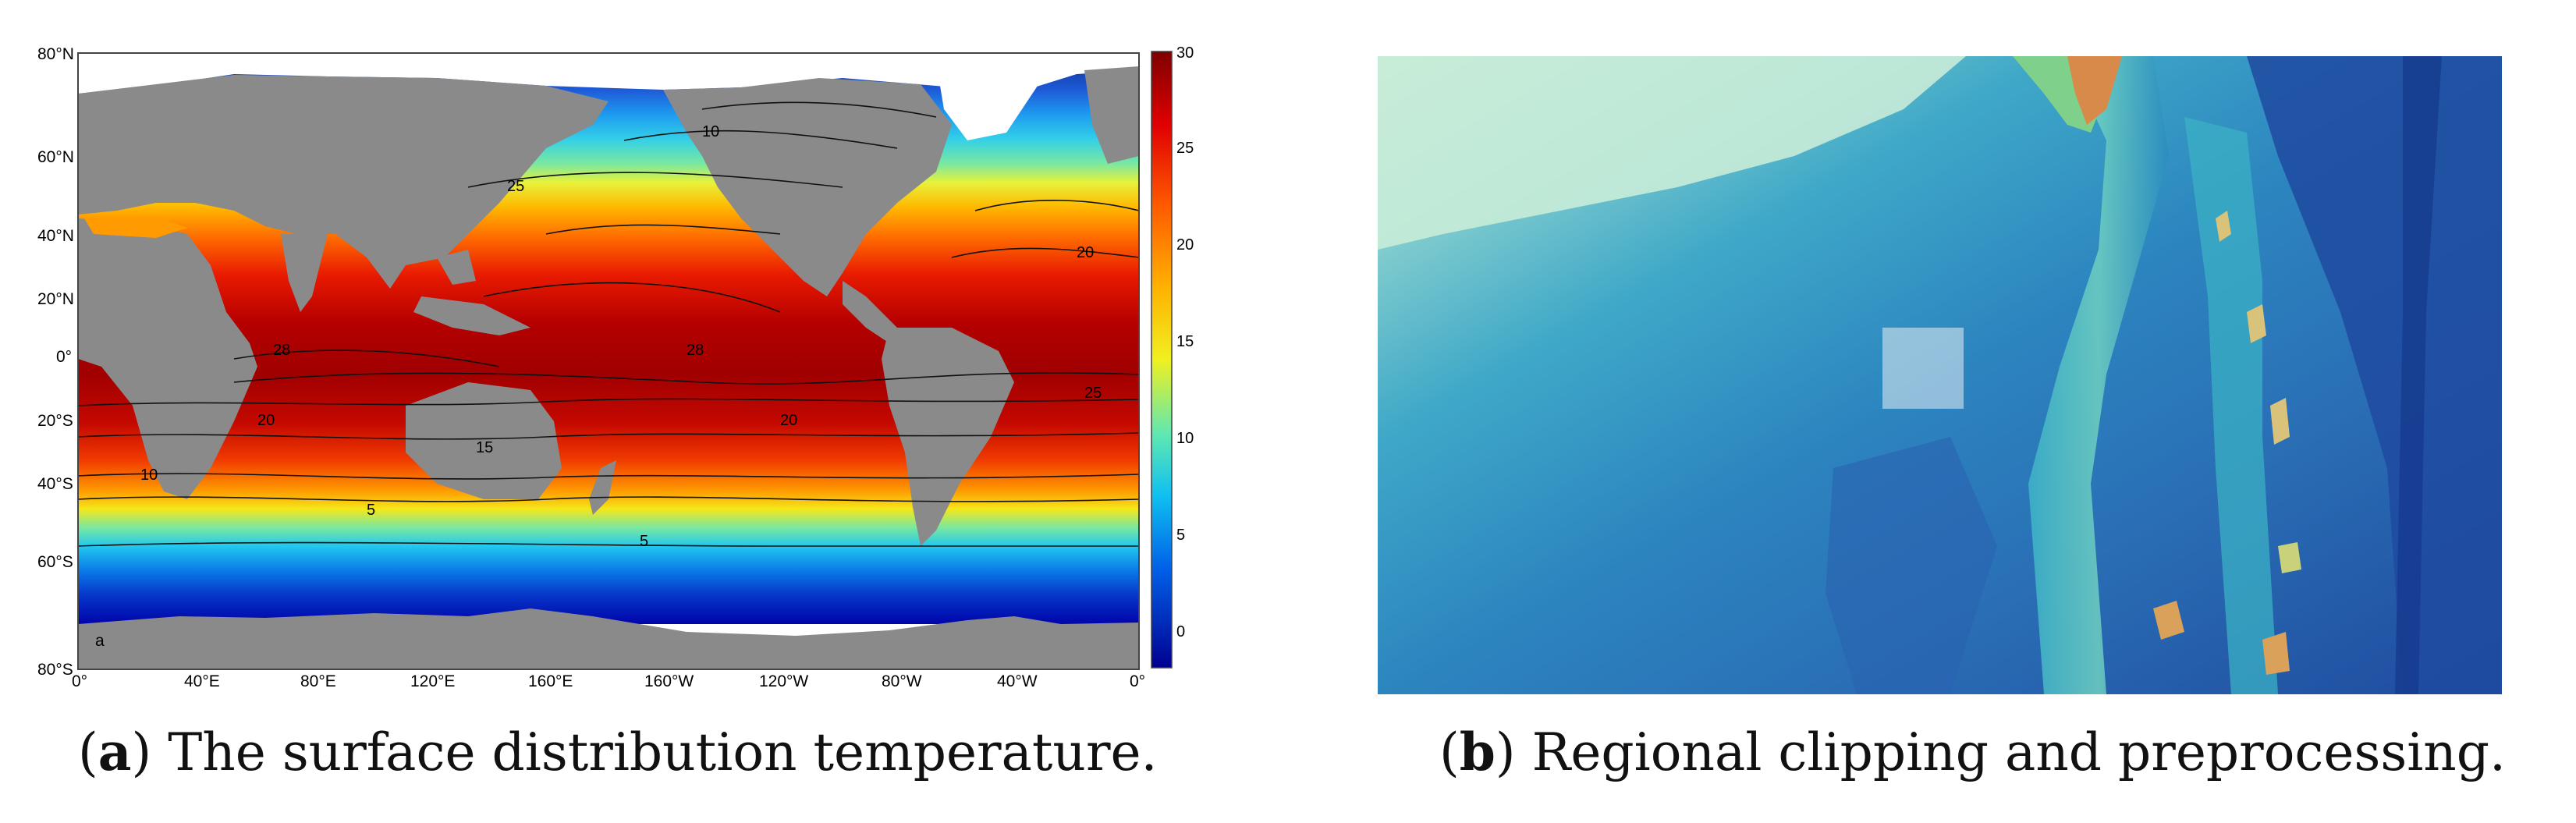 This screenshot has width=2576, height=823. What do you see at coordinates (55, 54) in the screenshot?
I see `lat-tick-label: 80°N` at bounding box center [55, 54].